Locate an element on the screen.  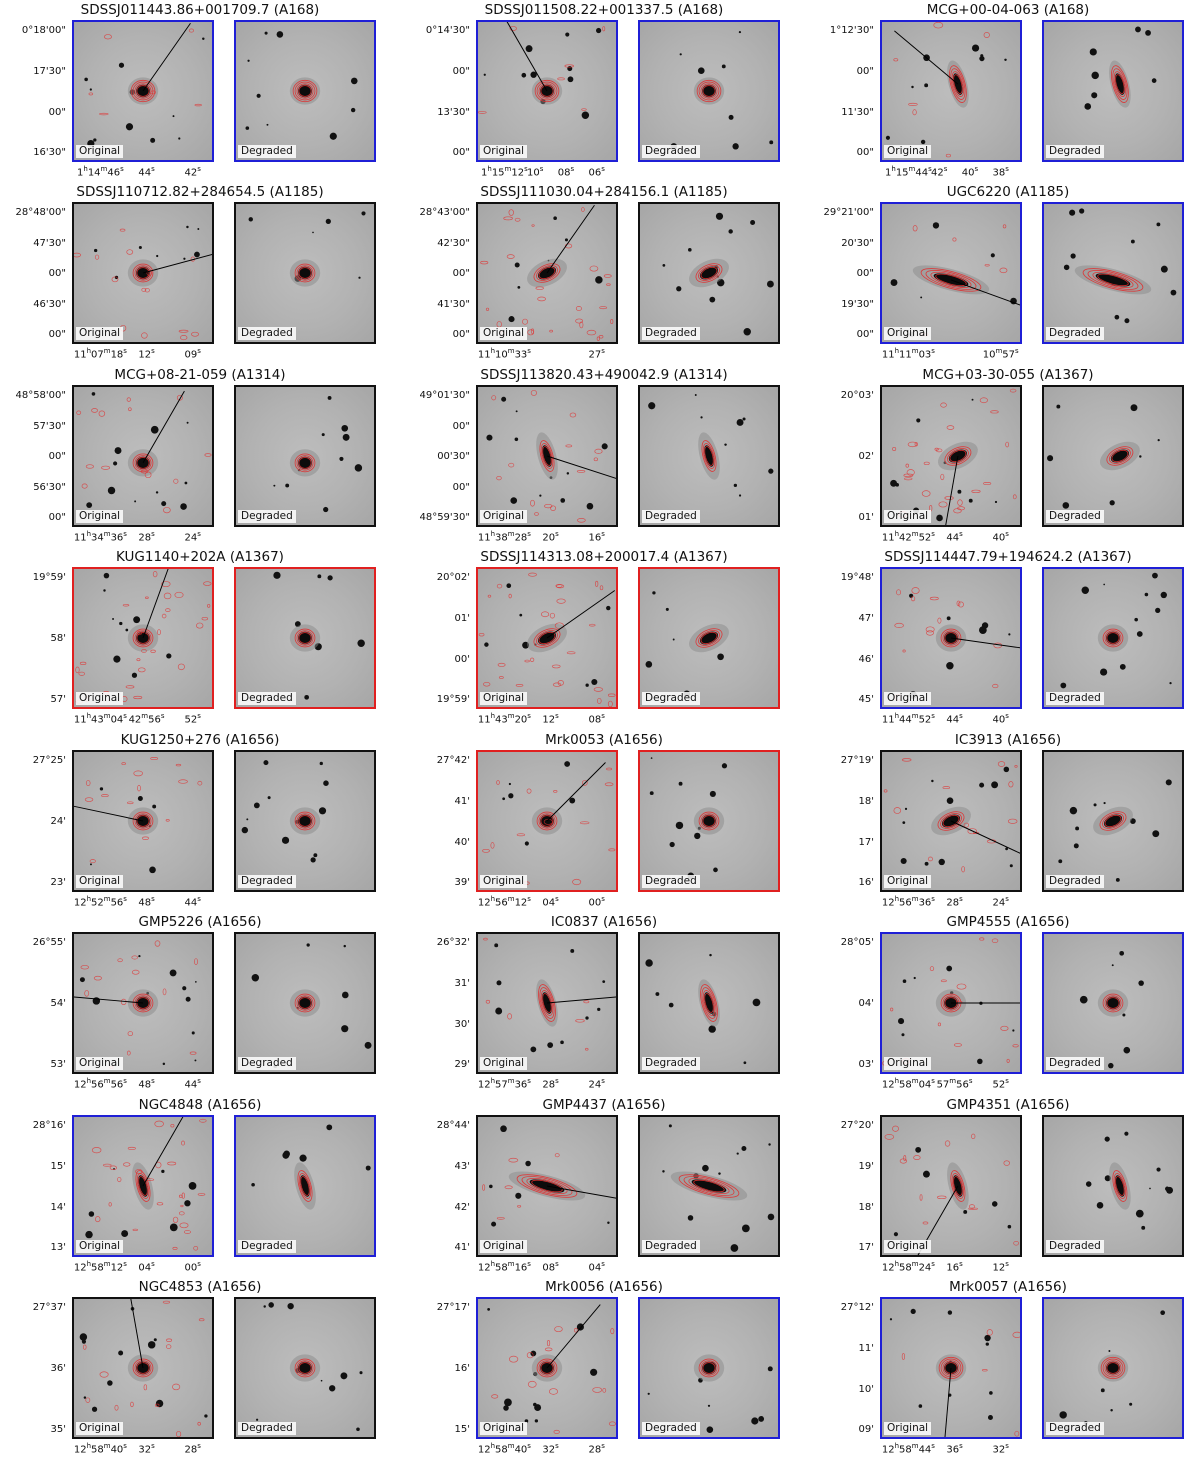
dec-tick-label: 41' is located at coordinates (462, 1248).